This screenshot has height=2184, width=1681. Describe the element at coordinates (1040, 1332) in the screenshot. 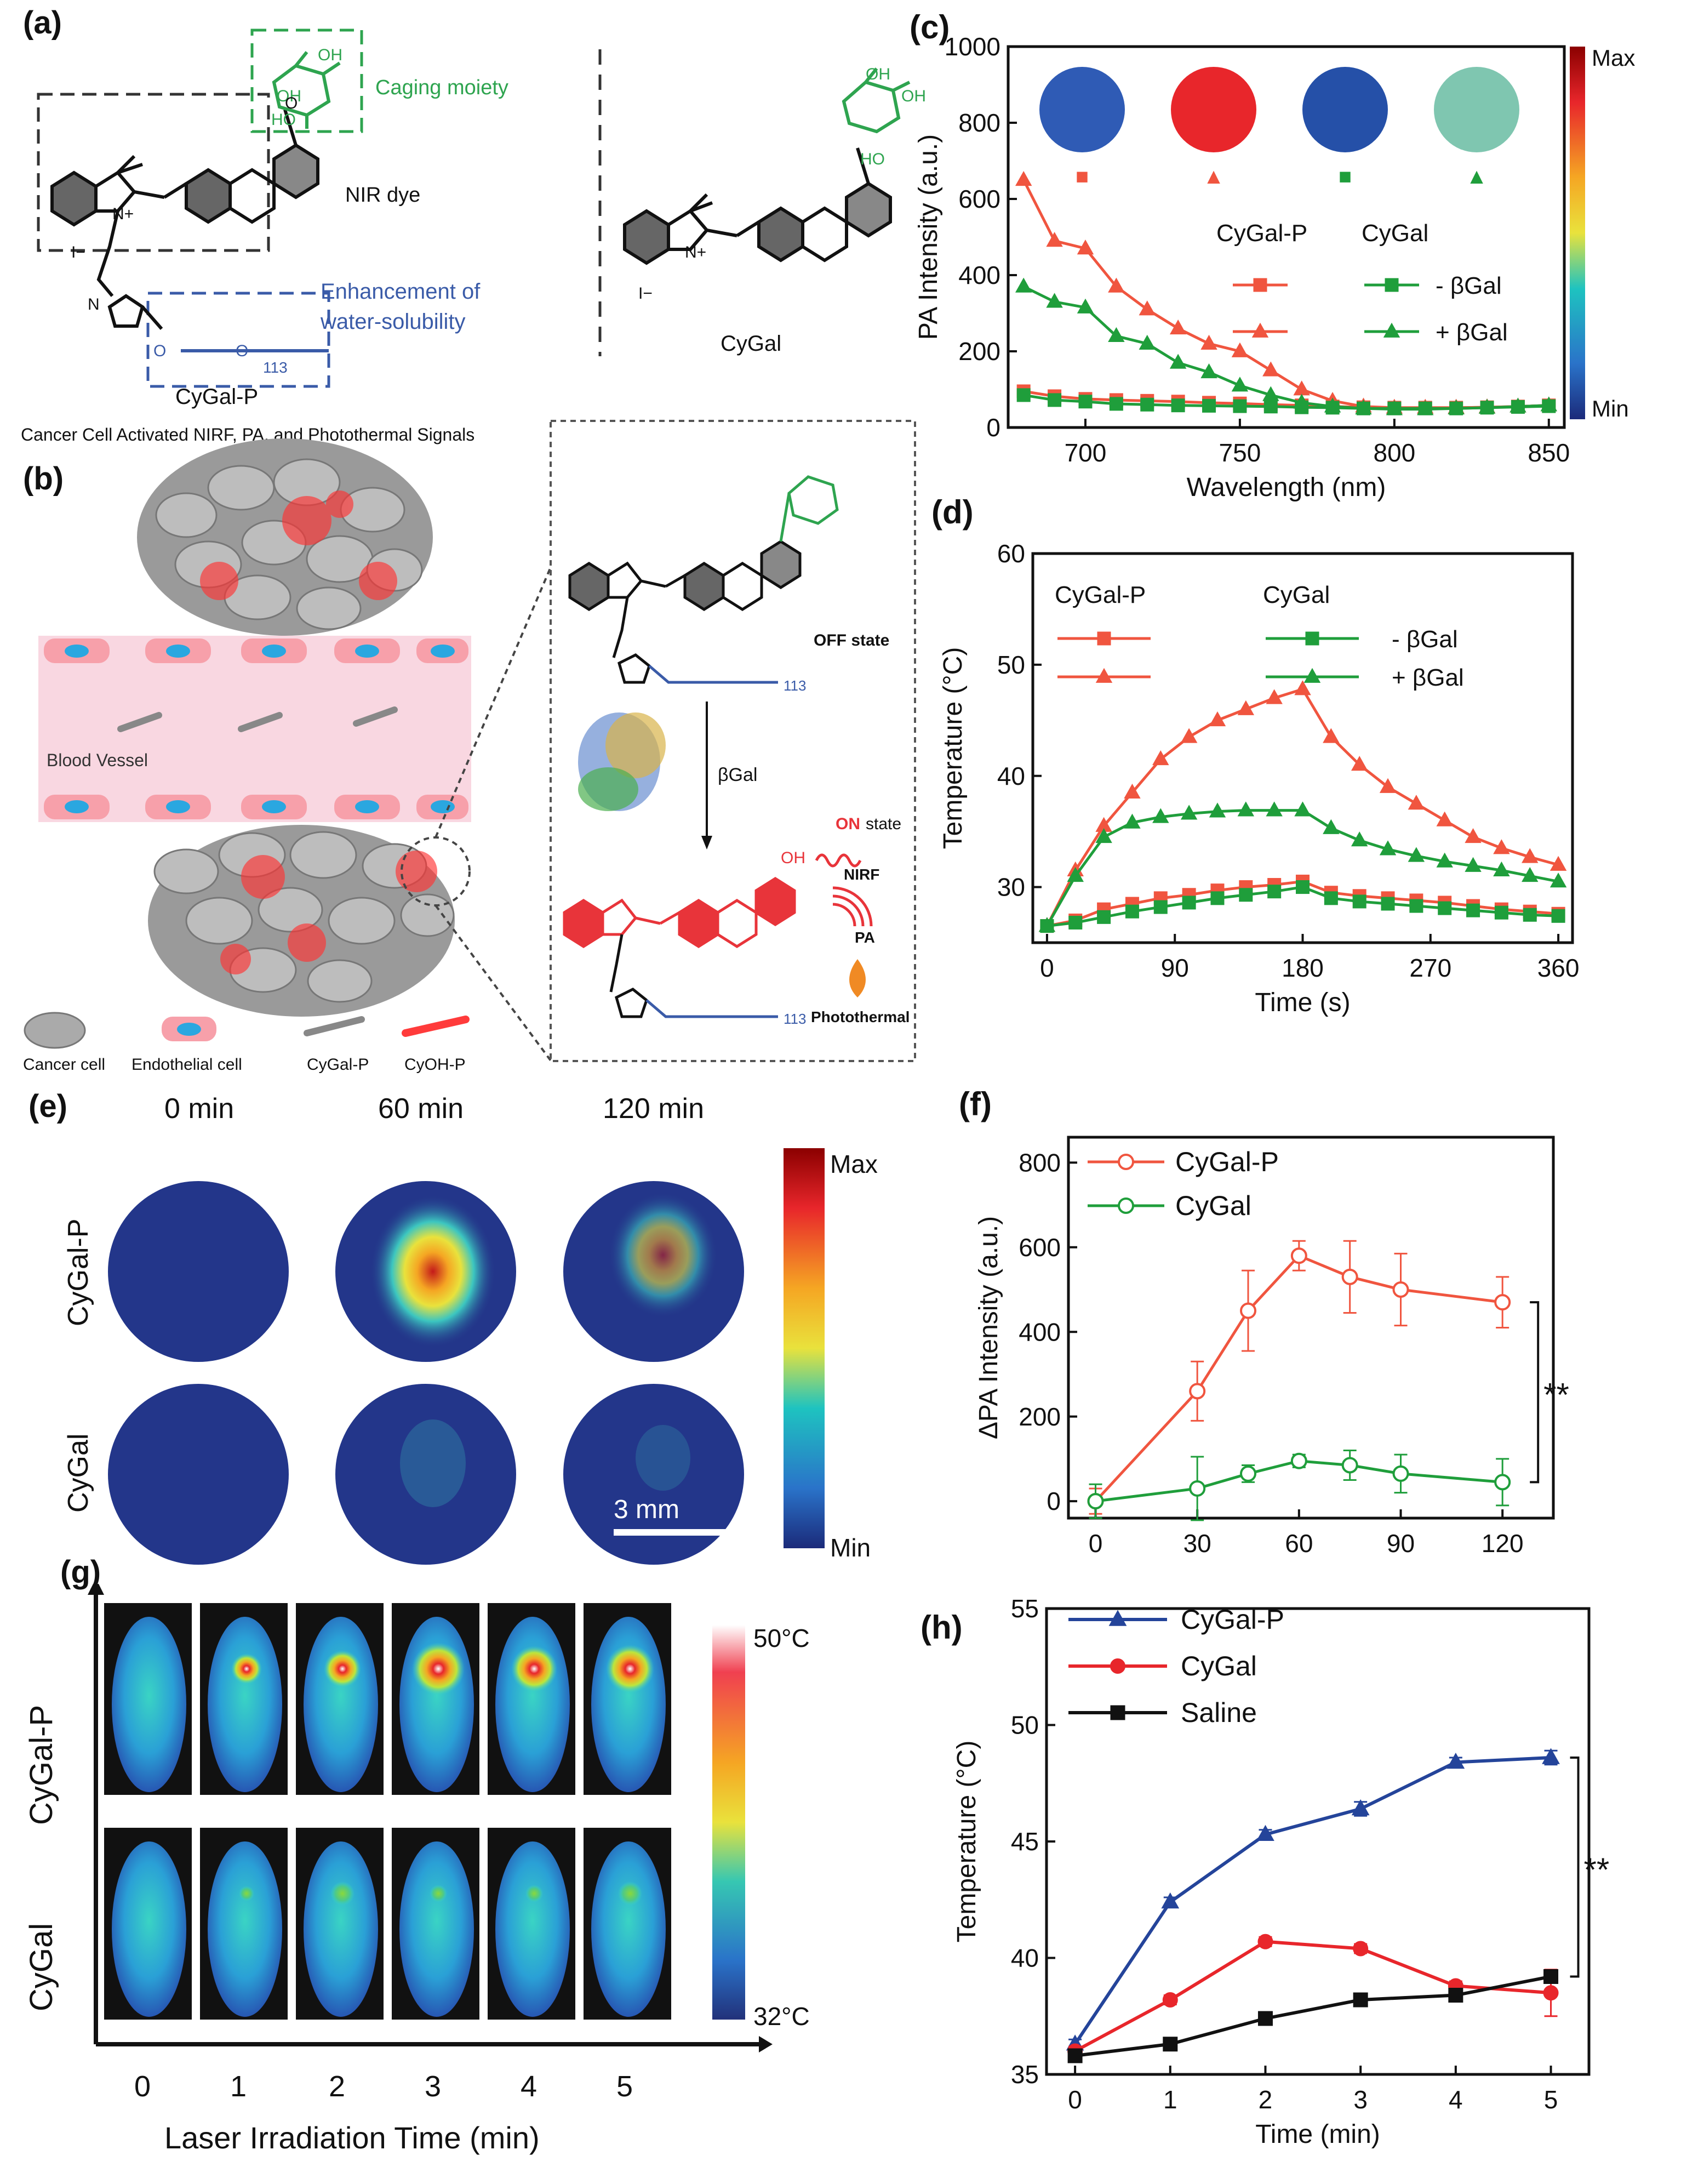

I see `y-tick-label: 400` at that location.